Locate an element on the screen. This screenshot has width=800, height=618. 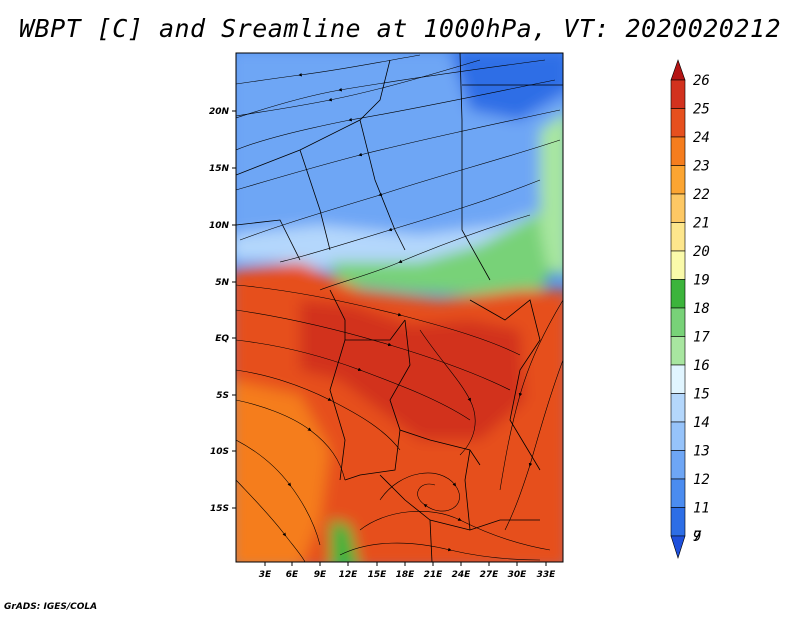
lon-tick: 12E is located at coordinates (349, 571).